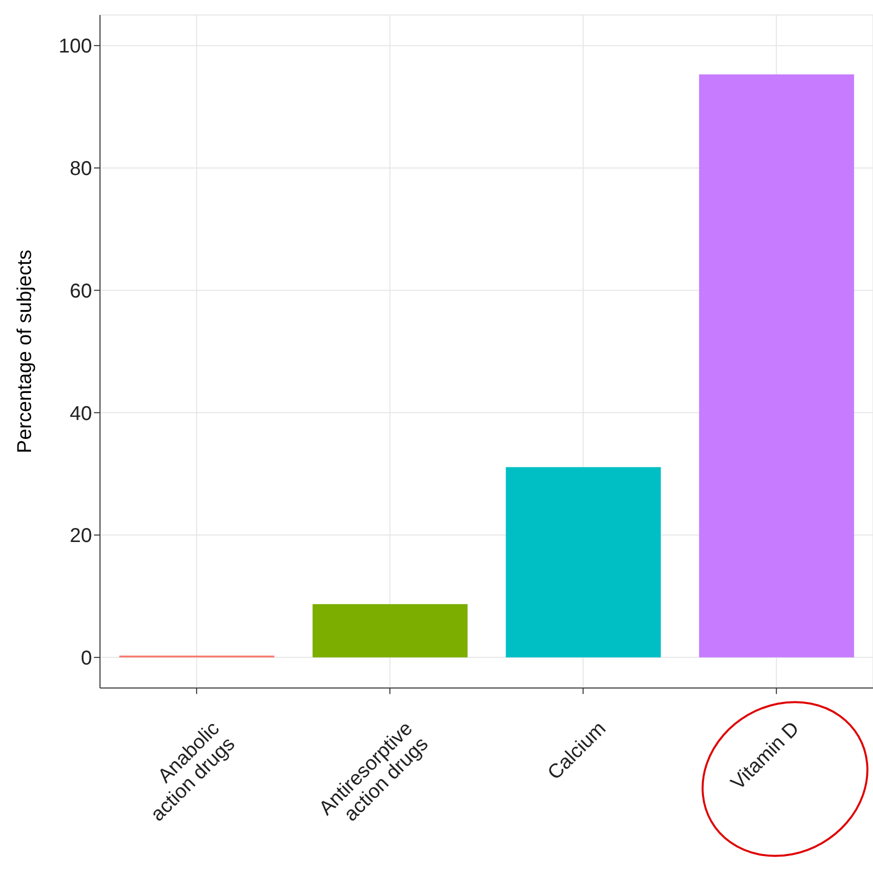 This screenshot has height=875, width=873. What do you see at coordinates (81, 169) in the screenshot?
I see `y-tick-label: 80` at bounding box center [81, 169].